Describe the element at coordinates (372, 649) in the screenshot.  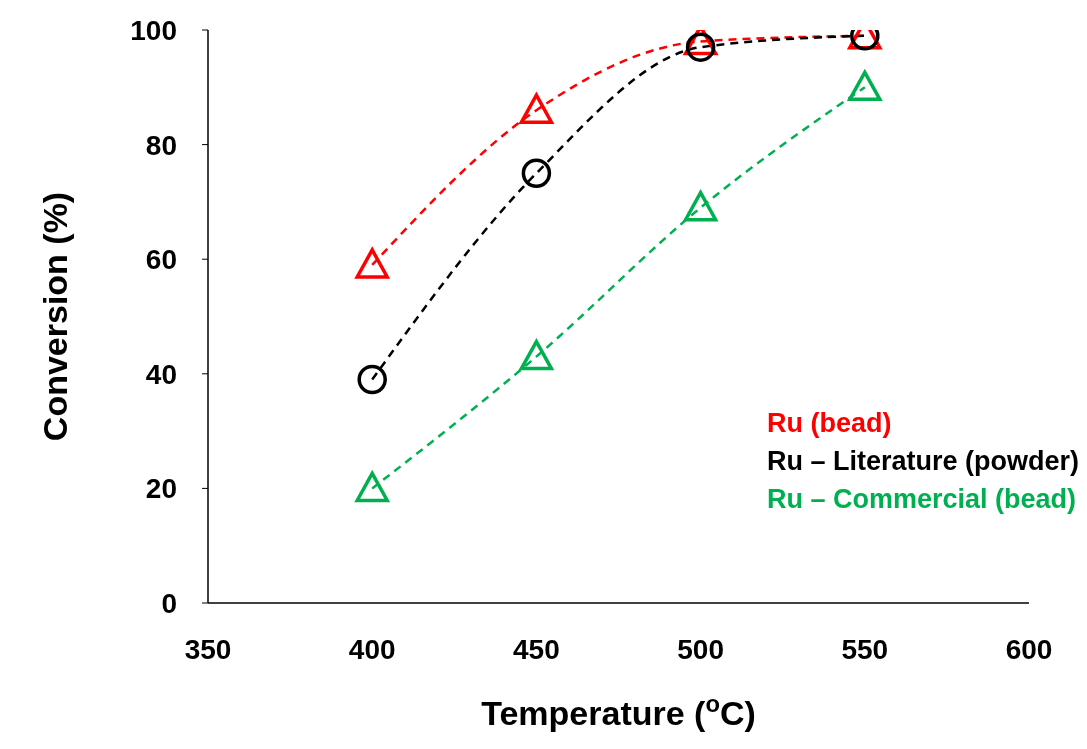
I see `x-tick-label: 400` at that location.